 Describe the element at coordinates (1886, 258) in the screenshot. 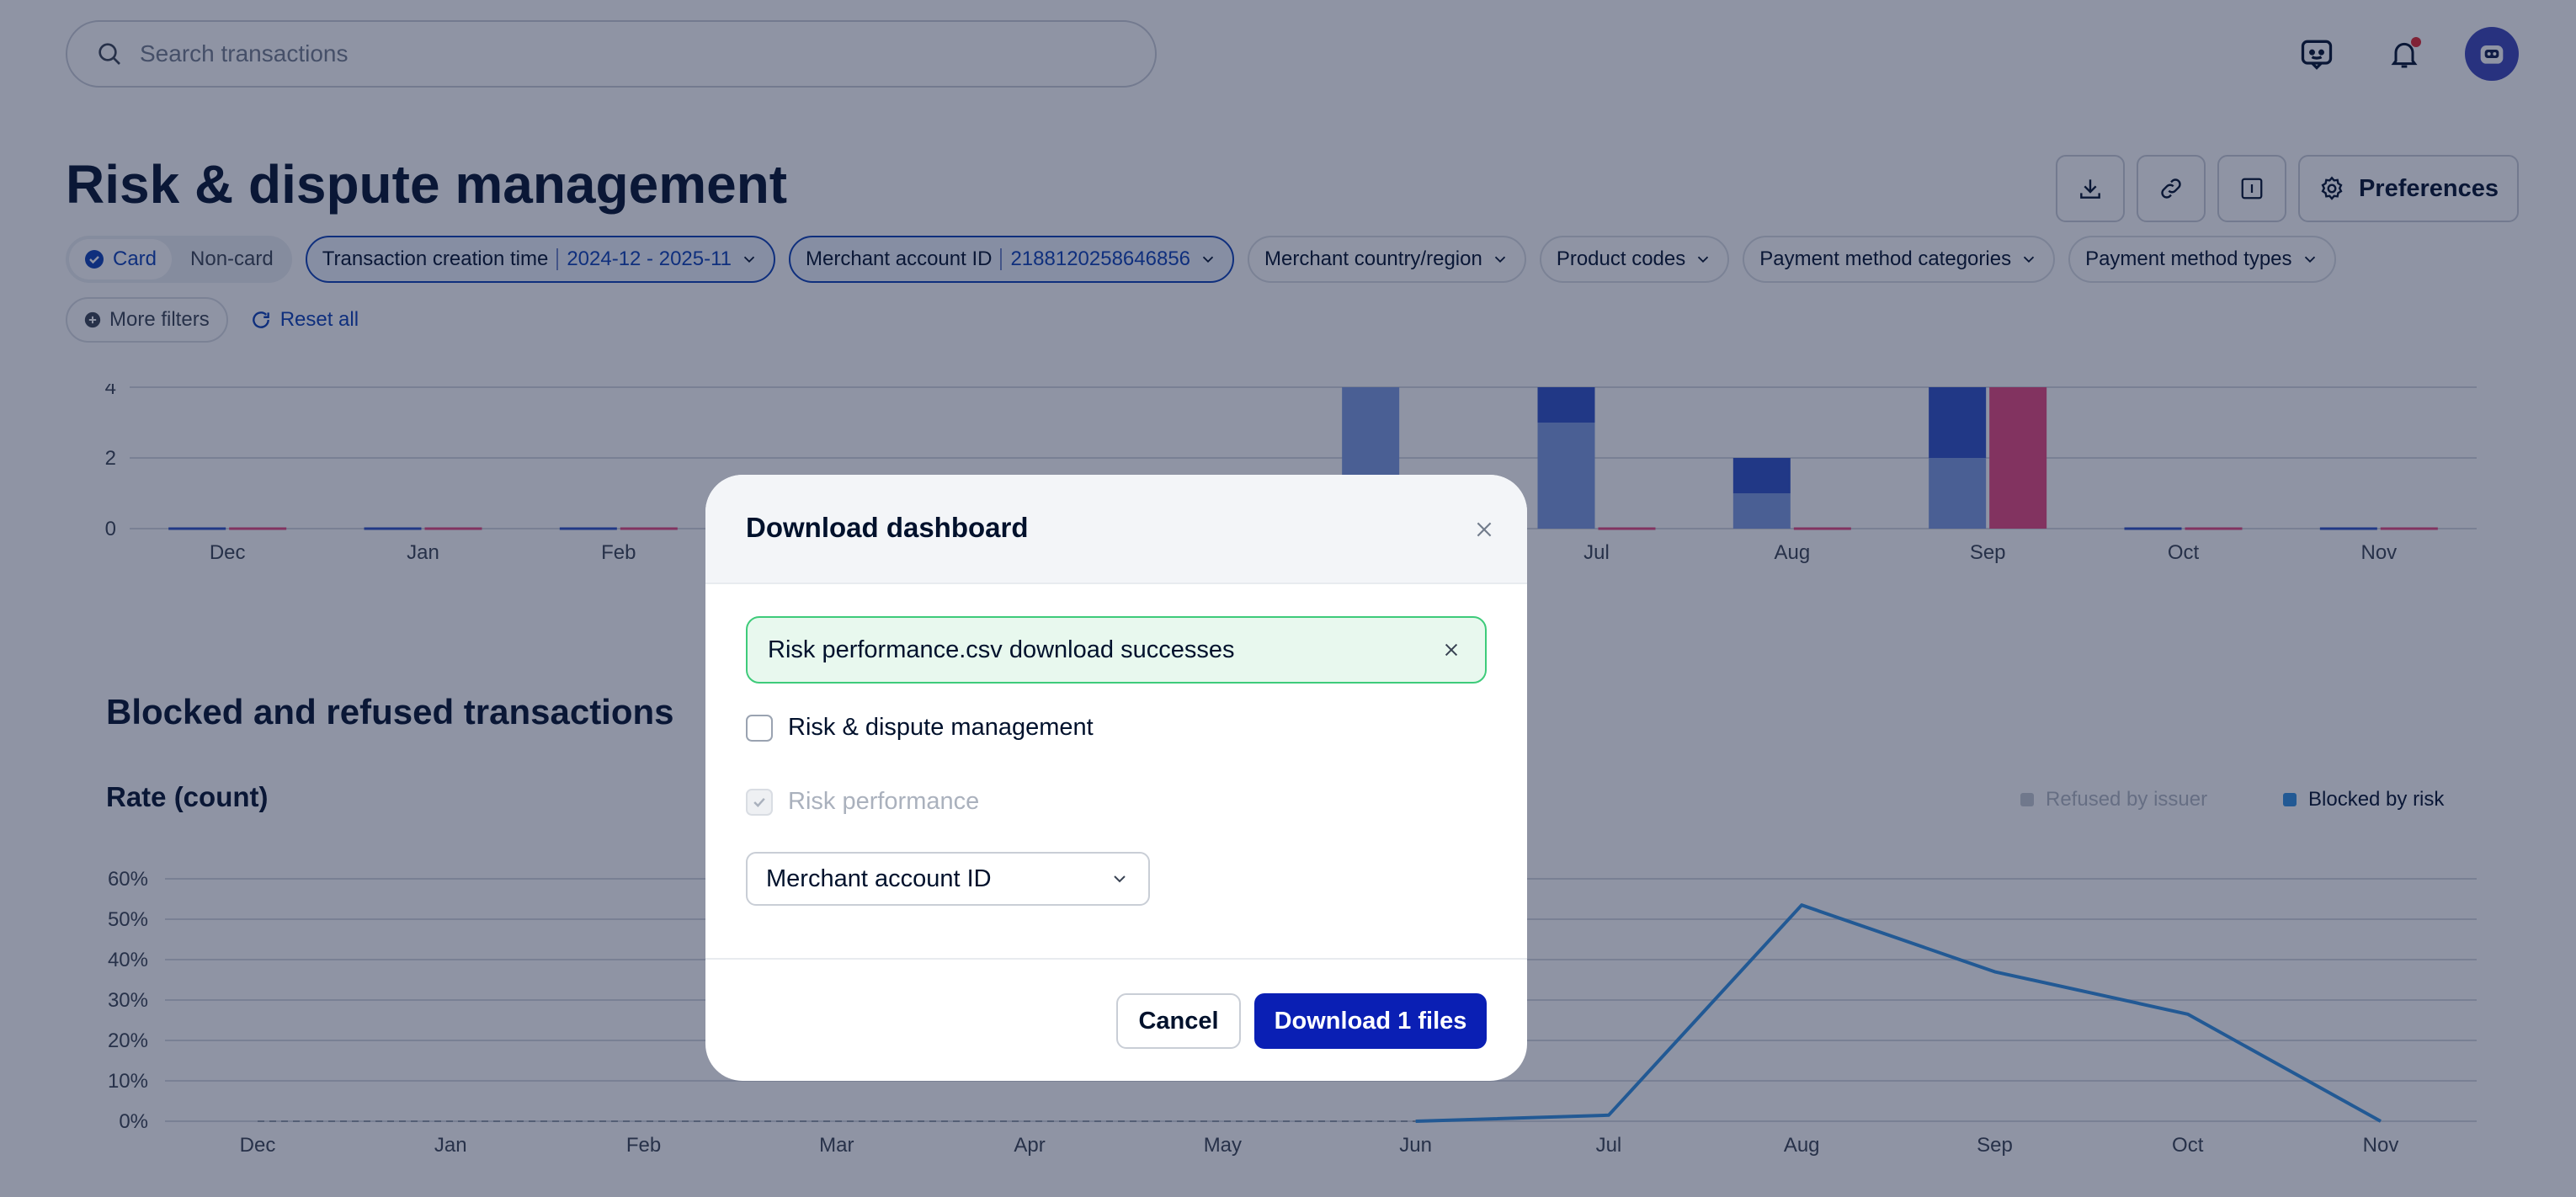

I see `filter-label: Payment method categories` at that location.